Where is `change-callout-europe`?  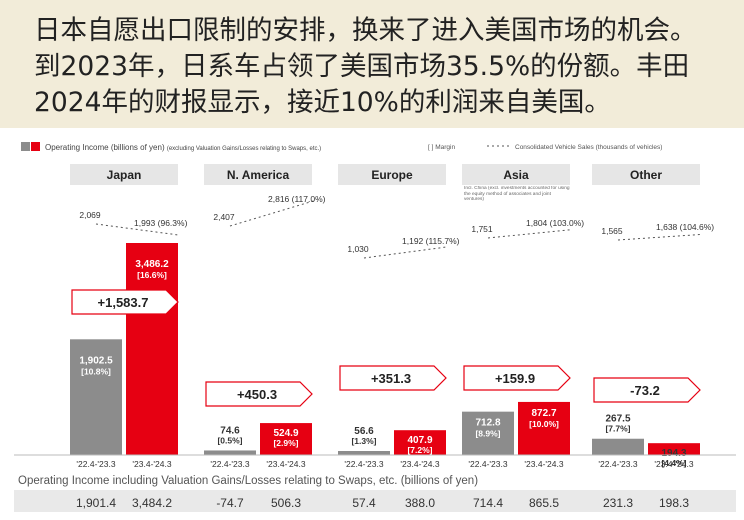
change-callout-europe is located at coordinates (393, 378).